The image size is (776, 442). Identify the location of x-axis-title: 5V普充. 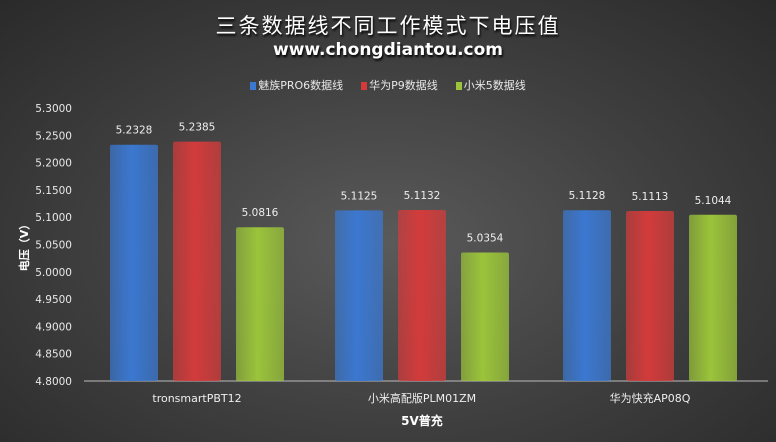
(422, 420).